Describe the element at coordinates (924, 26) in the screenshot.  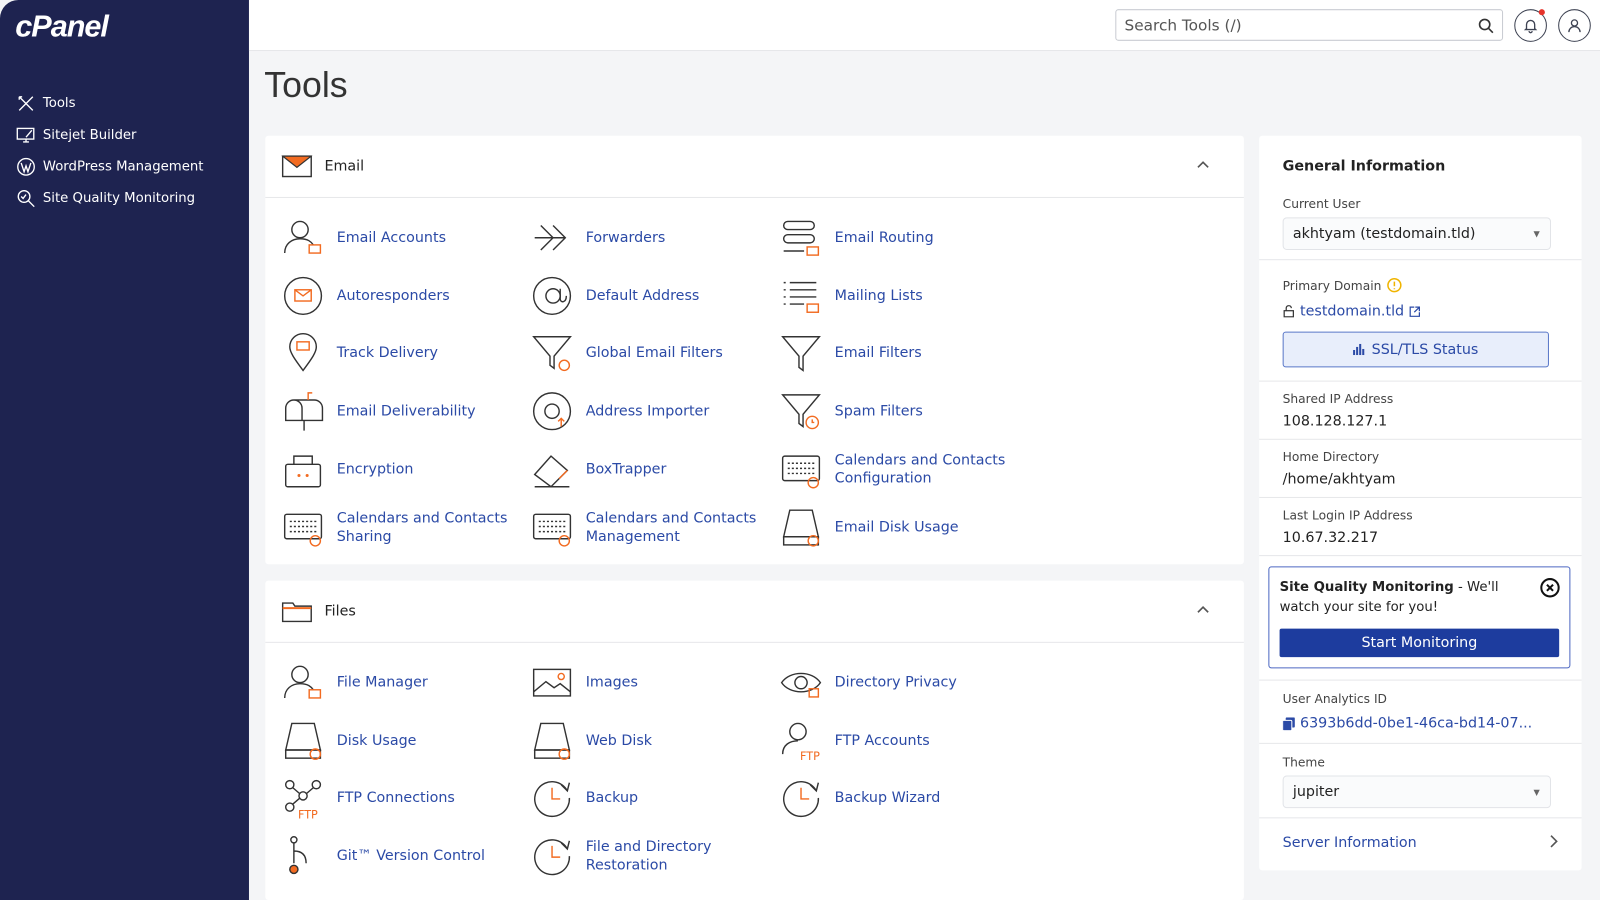
I see `top-bar` at that location.